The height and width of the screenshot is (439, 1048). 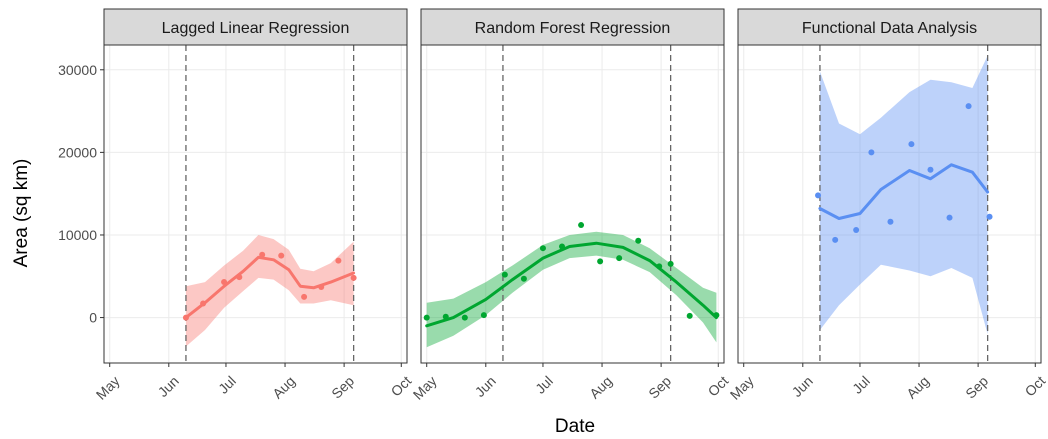 I want to click on y-tick-label: 0, so click(x=93, y=318).